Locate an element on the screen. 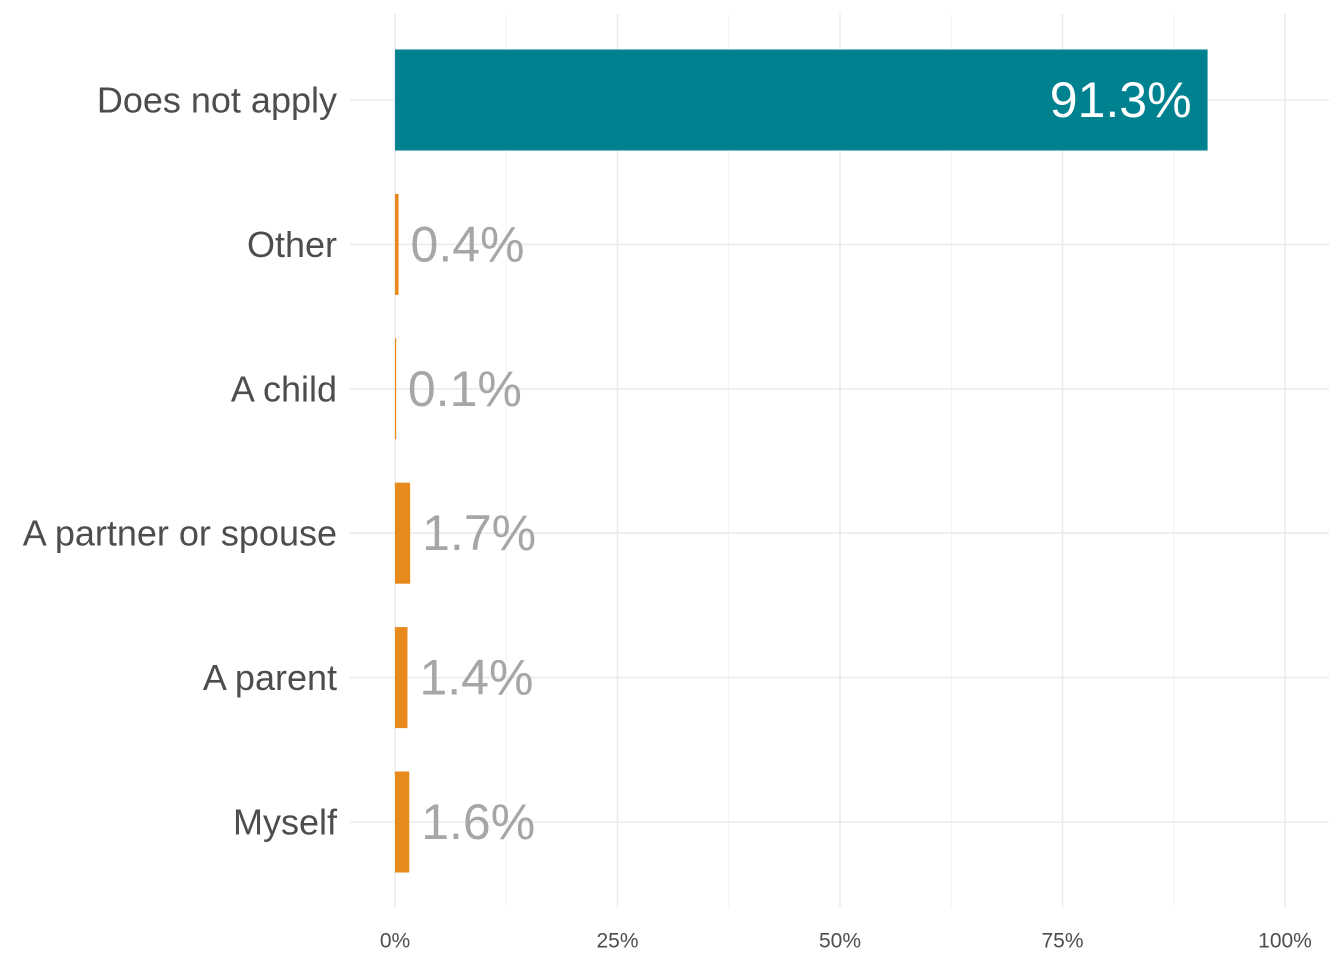 The width and height of the screenshot is (1344, 960). value-label: 1.6% is located at coordinates (478, 822).